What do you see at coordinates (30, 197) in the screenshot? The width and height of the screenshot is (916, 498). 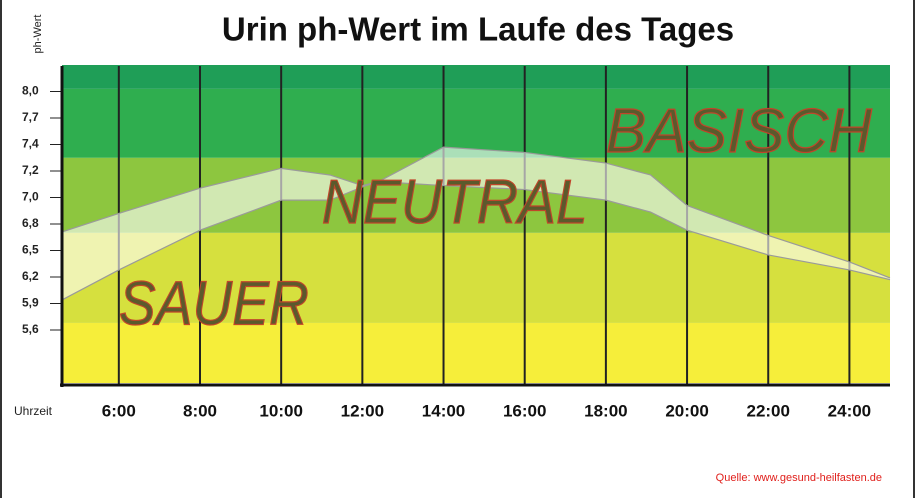 I see `y-tick-label: 7,0` at bounding box center [30, 197].